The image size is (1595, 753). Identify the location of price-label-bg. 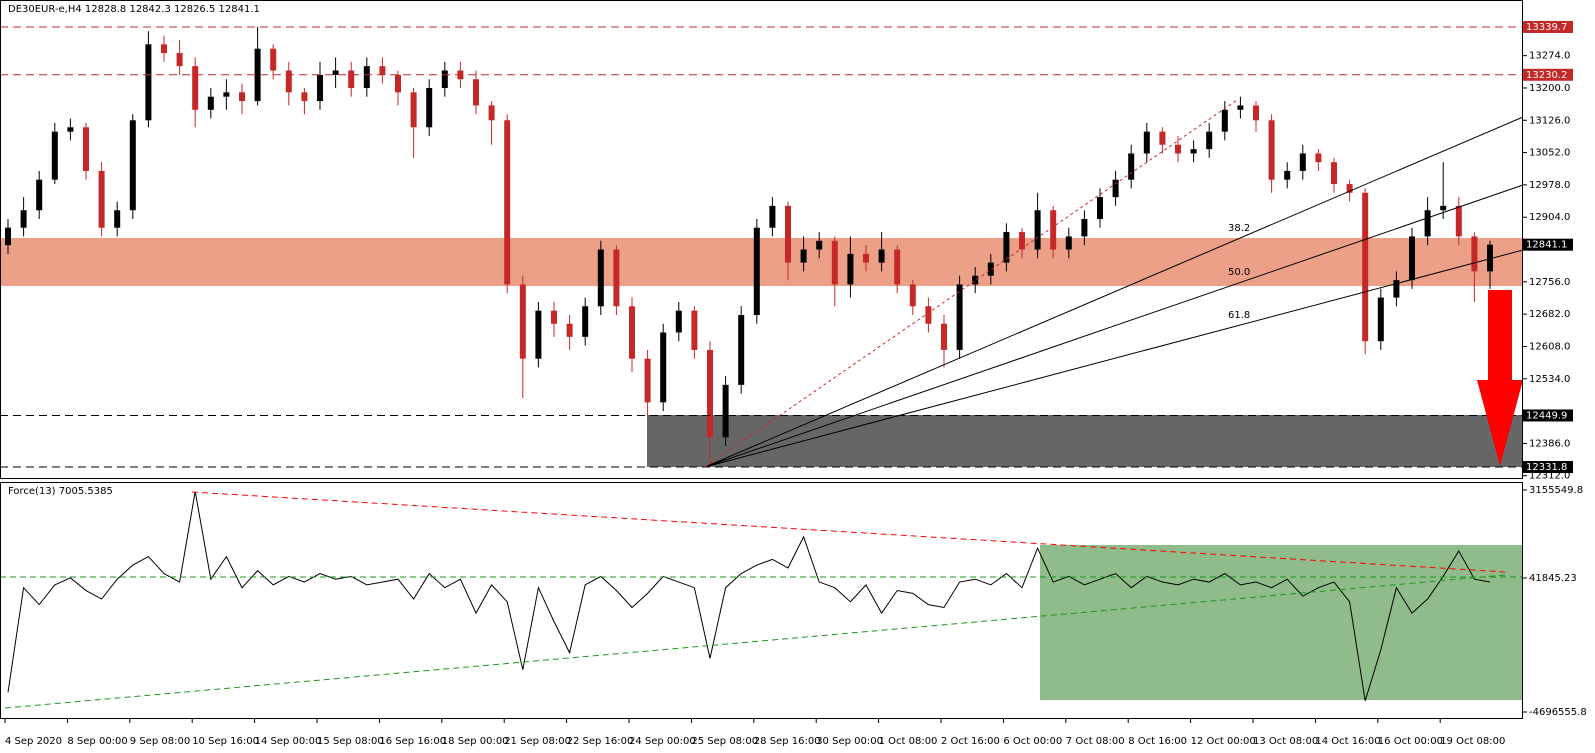
(1548, 74).